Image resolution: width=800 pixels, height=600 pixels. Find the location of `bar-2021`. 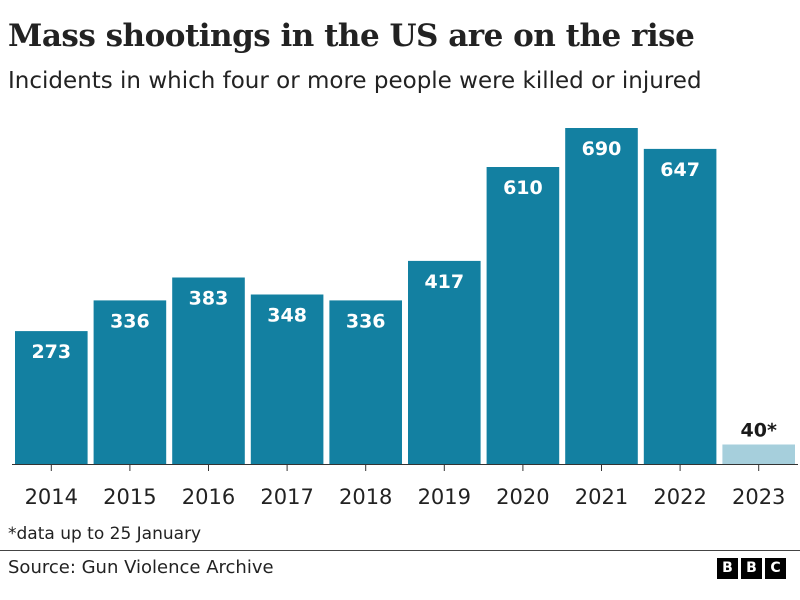

bar-2021 is located at coordinates (601, 296).